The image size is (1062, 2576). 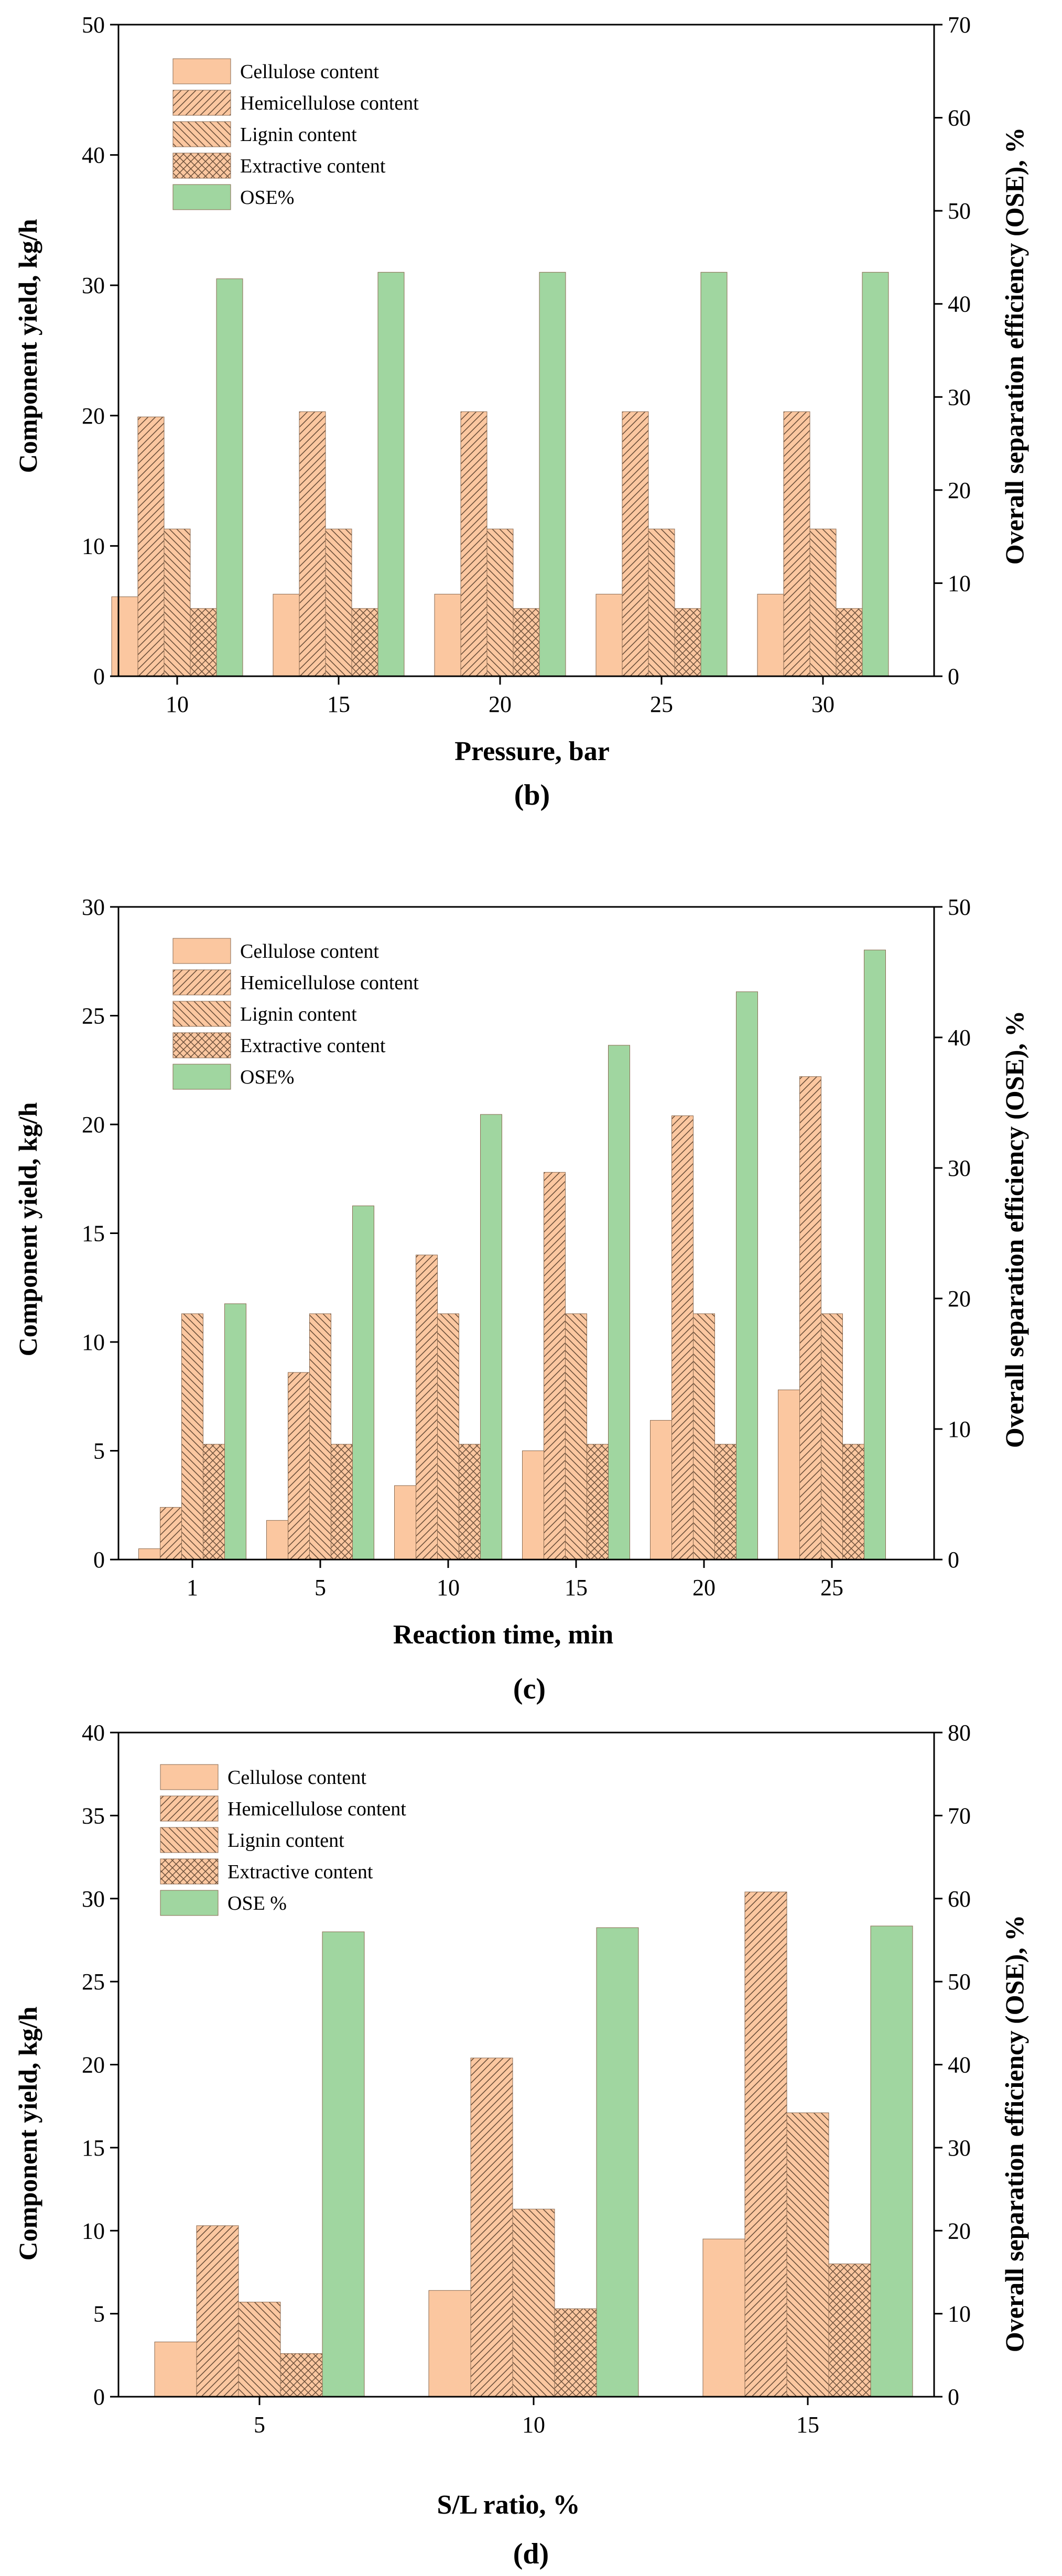 What do you see at coordinates (313, 1046) in the screenshot?
I see `legend-label: Extractive content` at bounding box center [313, 1046].